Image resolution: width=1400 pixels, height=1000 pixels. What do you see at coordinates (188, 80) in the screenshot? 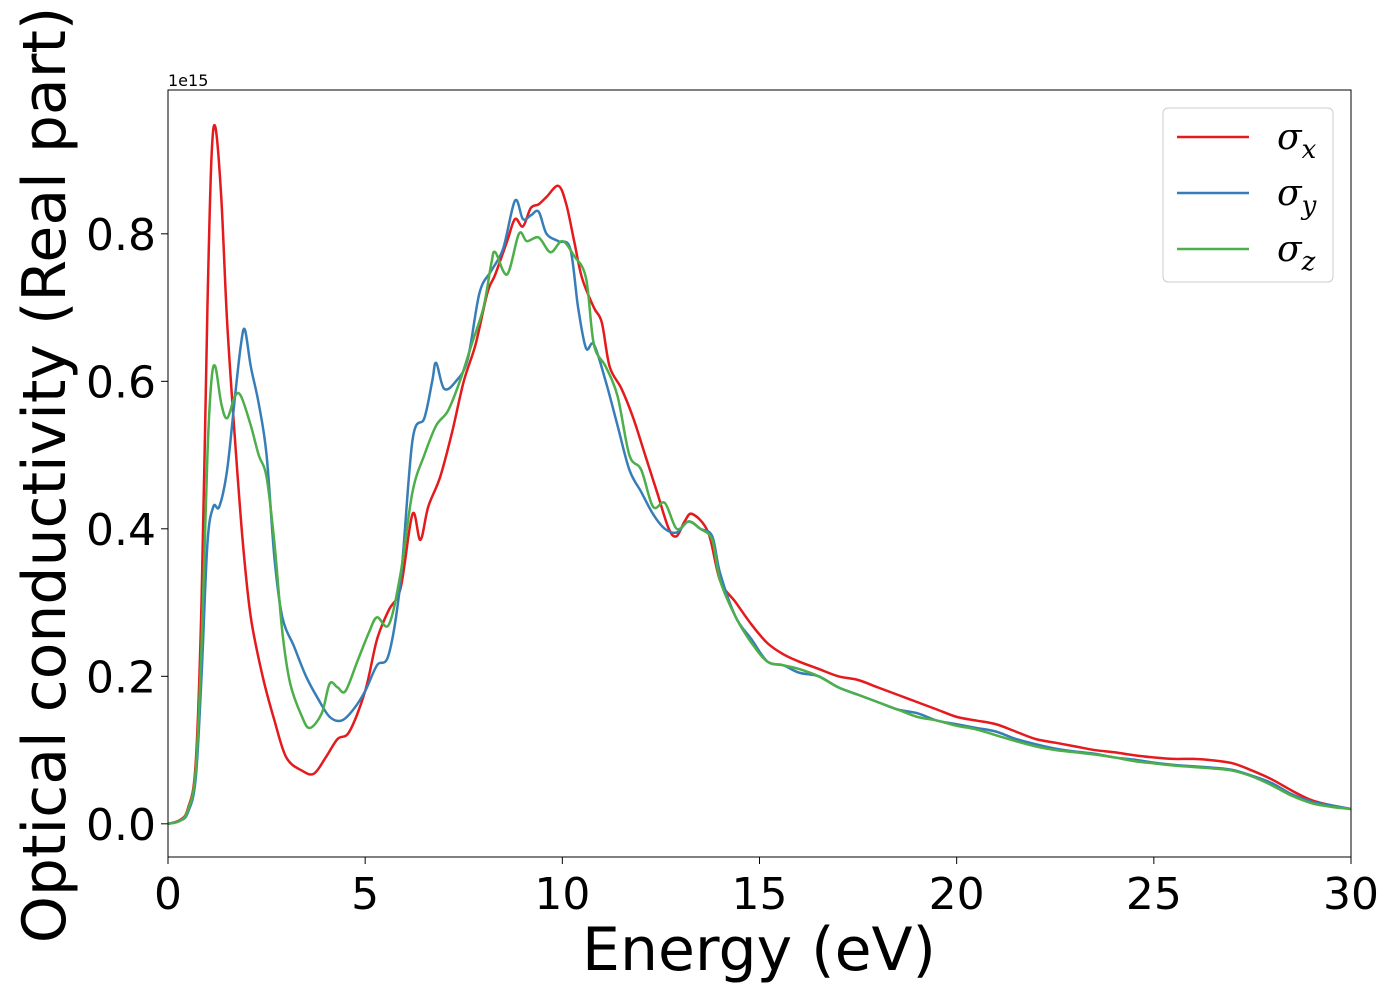
I see `y-offset-label: 1e15` at bounding box center [188, 80].